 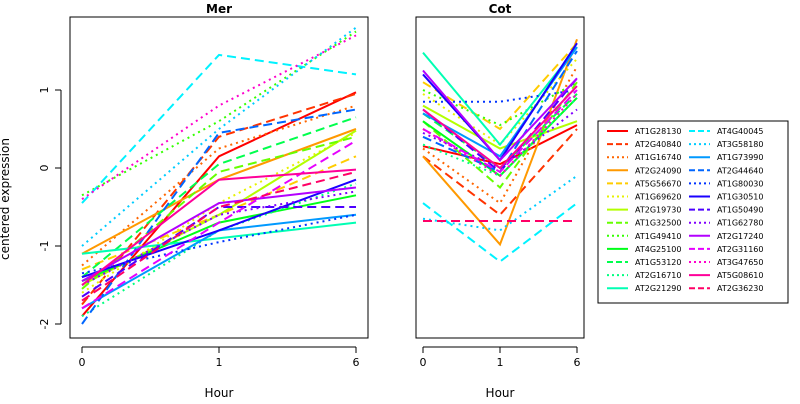 What do you see at coordinates (658, 131) in the screenshot?
I see `legend-label: AT1G28130` at bounding box center [658, 131].